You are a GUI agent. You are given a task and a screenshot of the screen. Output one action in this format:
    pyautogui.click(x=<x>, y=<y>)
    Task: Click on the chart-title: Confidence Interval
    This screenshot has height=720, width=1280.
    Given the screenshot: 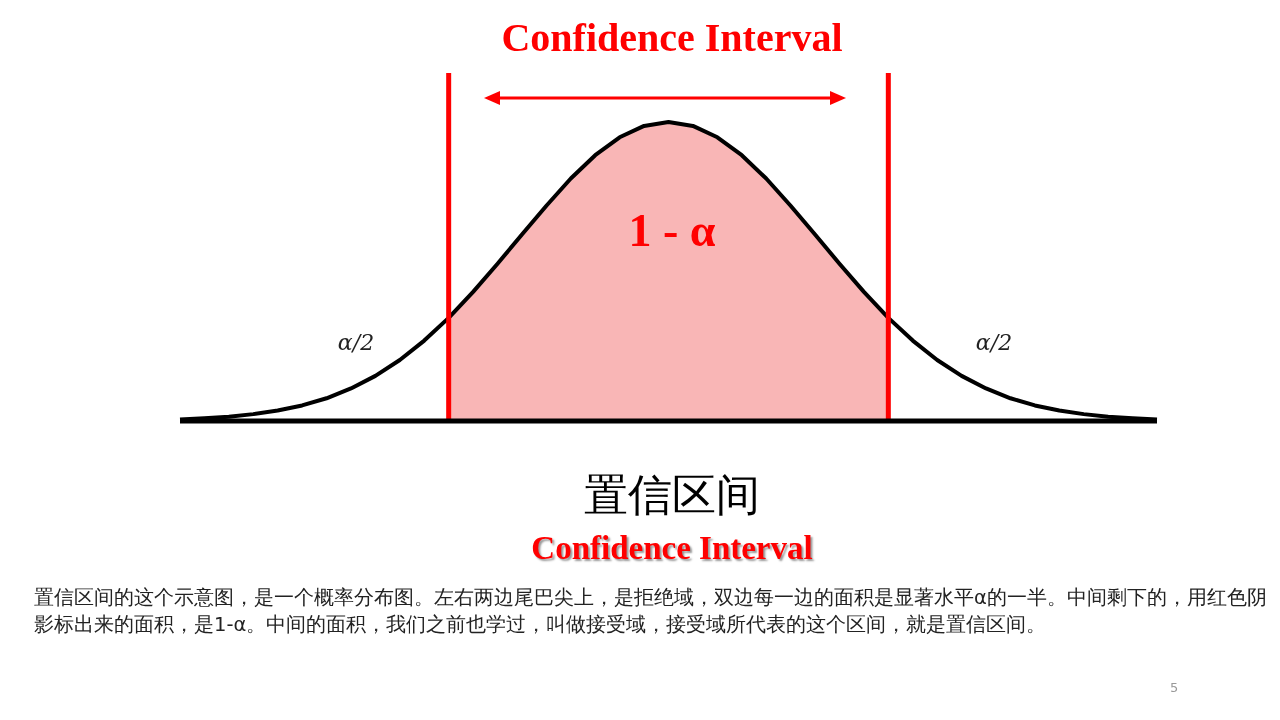 What is the action you would take?
    pyautogui.click(x=672, y=37)
    